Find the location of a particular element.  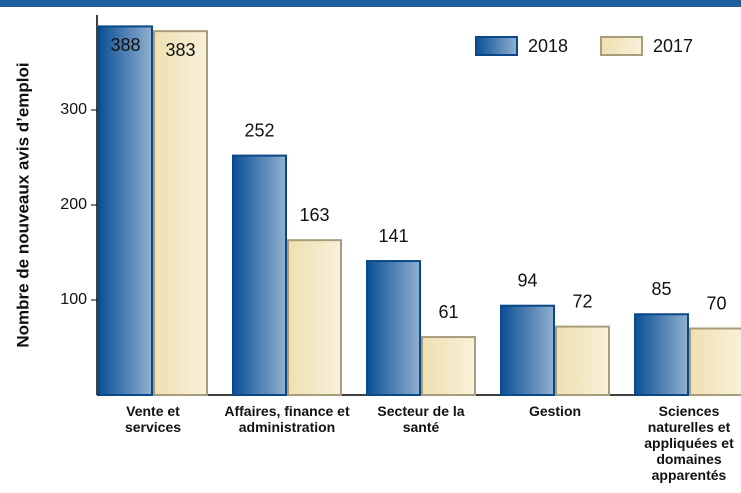

value-label: 94 is located at coordinates (527, 280).